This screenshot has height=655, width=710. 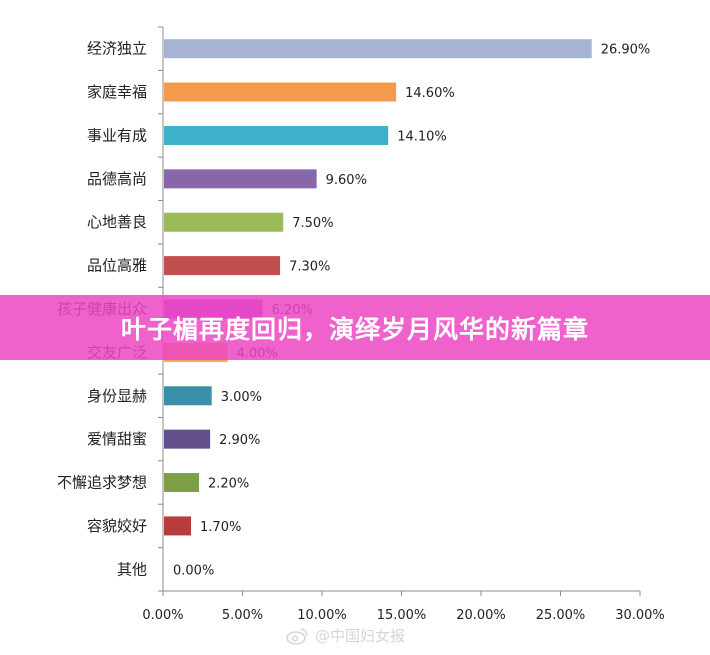 What do you see at coordinates (402, 615) in the screenshot?
I see `x-tick-label: 15.00%` at bounding box center [402, 615].